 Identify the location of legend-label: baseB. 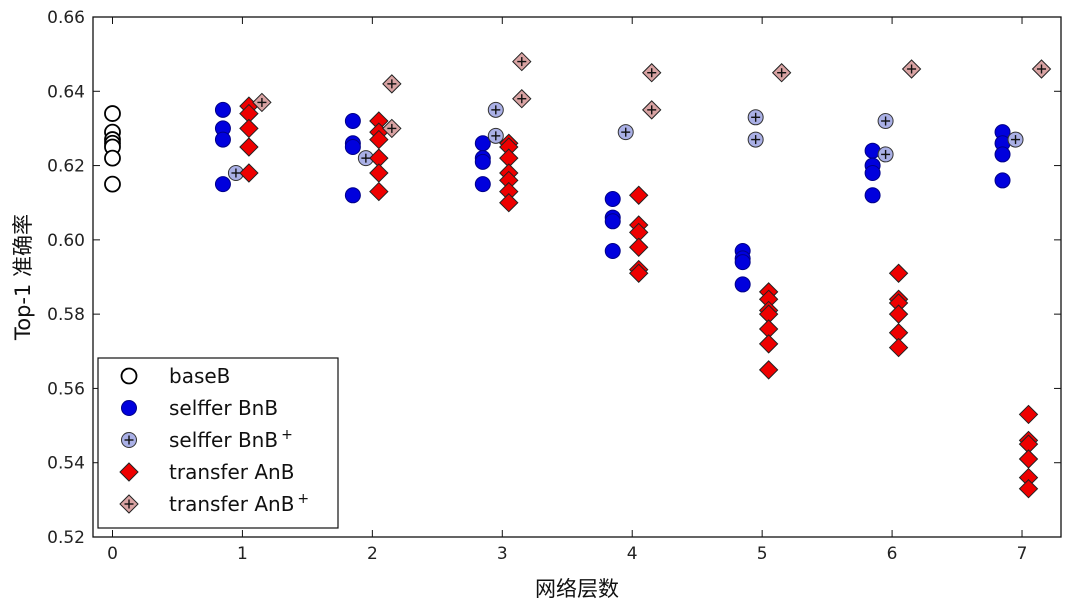
(199, 376).